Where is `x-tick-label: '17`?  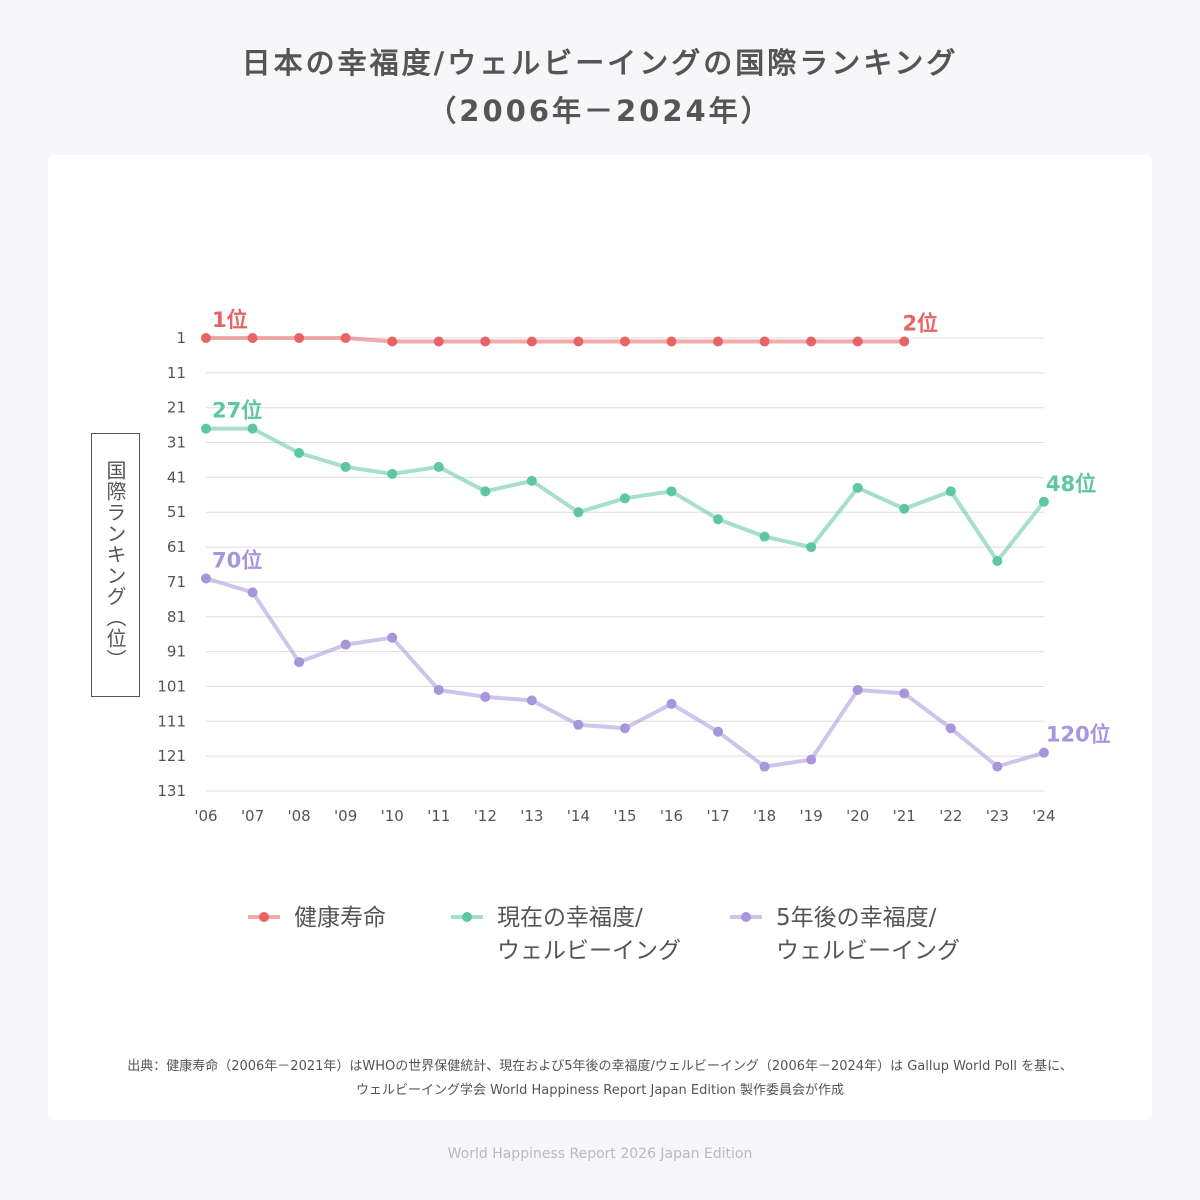
x-tick-label: '17 is located at coordinates (717, 816).